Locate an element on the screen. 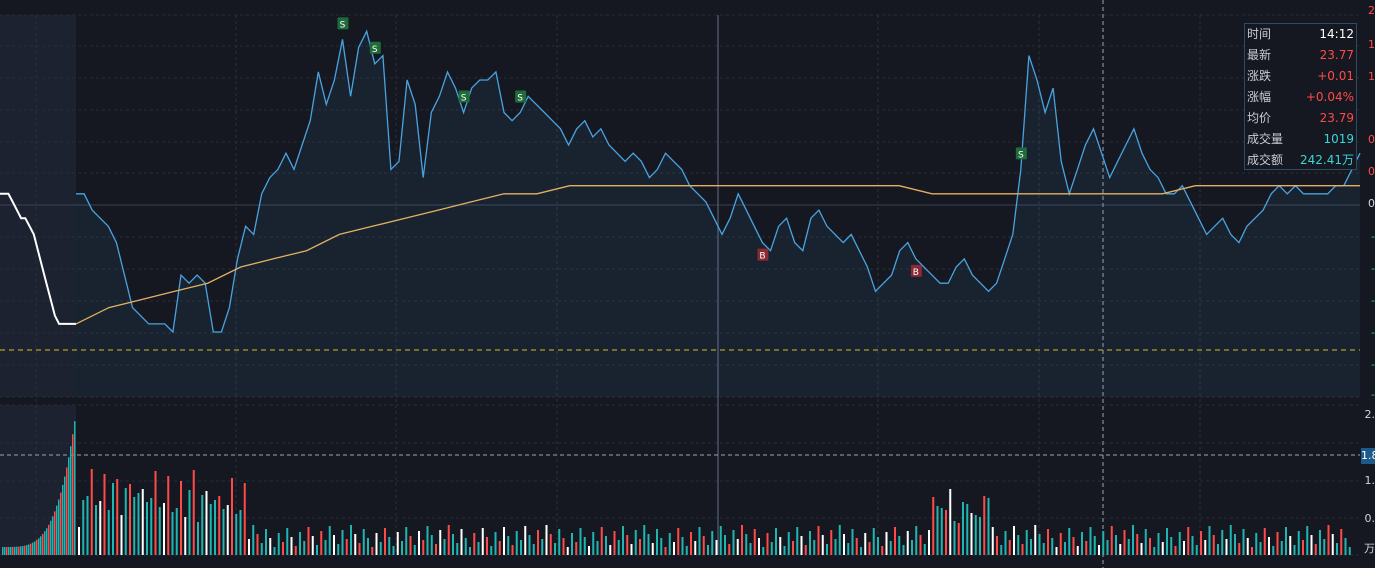  sell-marker-bg is located at coordinates (343, 23).